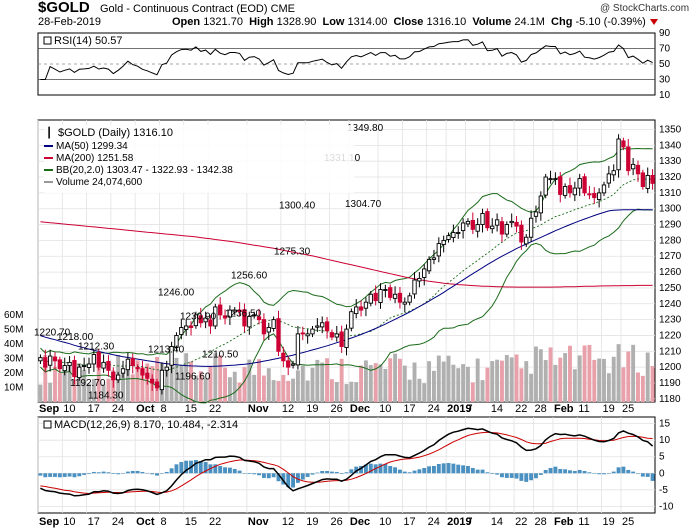 Image resolution: width=700 pixels, height=530 pixels. I want to click on ticker-symbol: $GOLD, so click(64, 8).